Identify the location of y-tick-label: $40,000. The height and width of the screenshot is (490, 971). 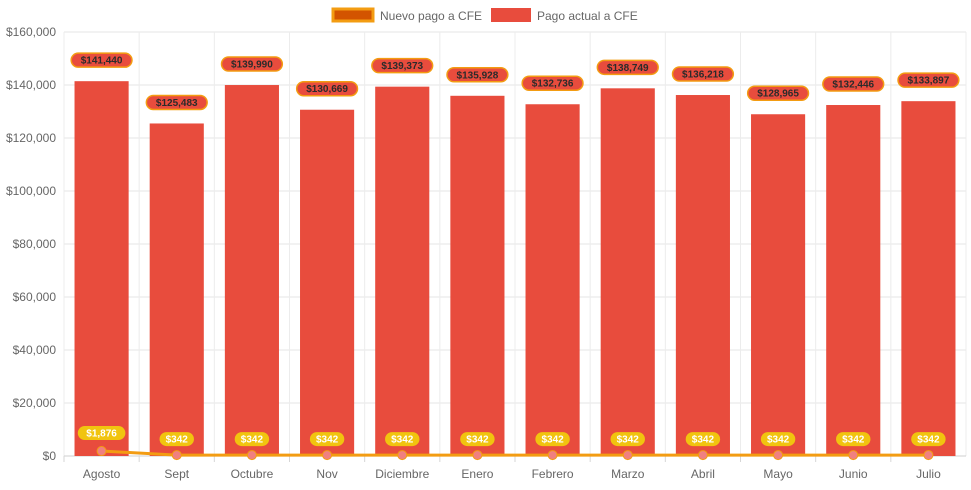
(35, 350).